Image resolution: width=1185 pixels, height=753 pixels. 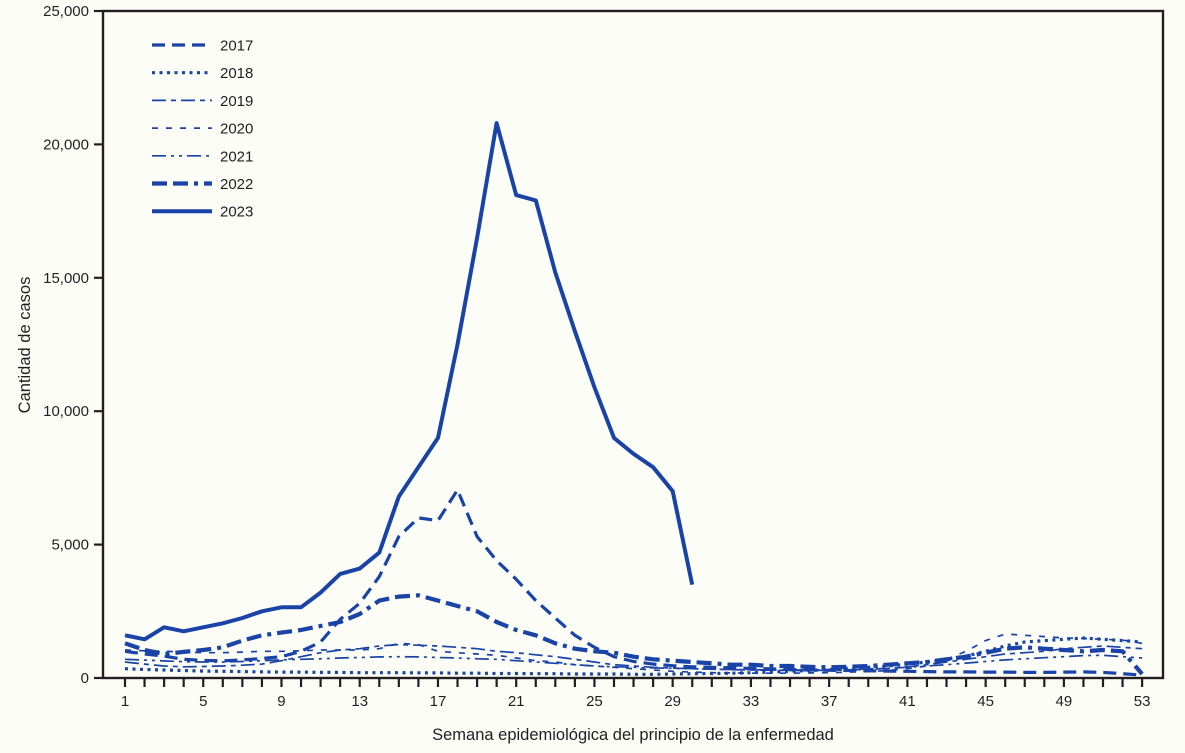 What do you see at coordinates (359, 701) in the screenshot?
I see `x-tick-label: 13` at bounding box center [359, 701].